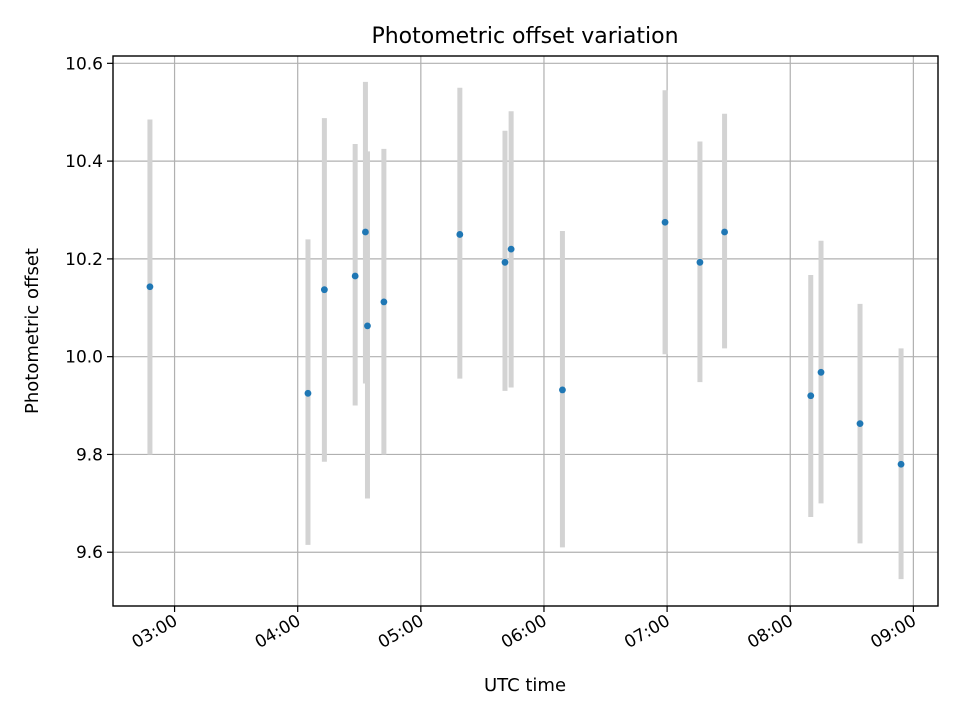 The width and height of the screenshot is (960, 720). Describe the element at coordinates (84, 358) in the screenshot. I see `y-tick-label: 10.0` at that location.